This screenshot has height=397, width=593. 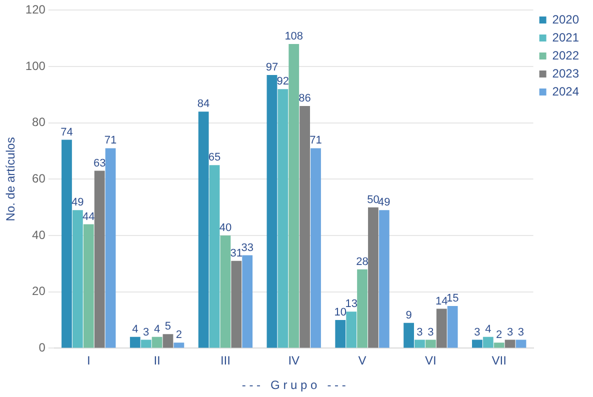 What do you see at coordinates (294, 385) in the screenshot?
I see `x-axis-title: - - - G r u p o - - -` at bounding box center [294, 385].